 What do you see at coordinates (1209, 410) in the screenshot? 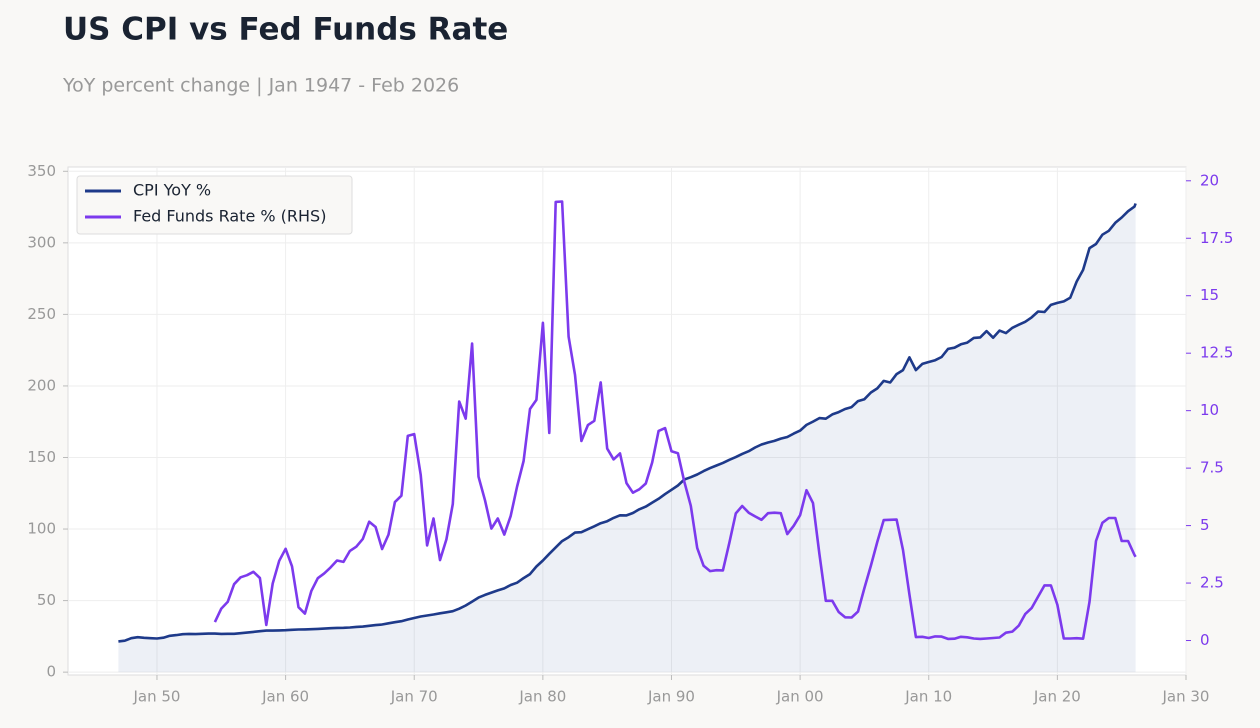
I see `y2-tick-label: 10` at bounding box center [1209, 410].